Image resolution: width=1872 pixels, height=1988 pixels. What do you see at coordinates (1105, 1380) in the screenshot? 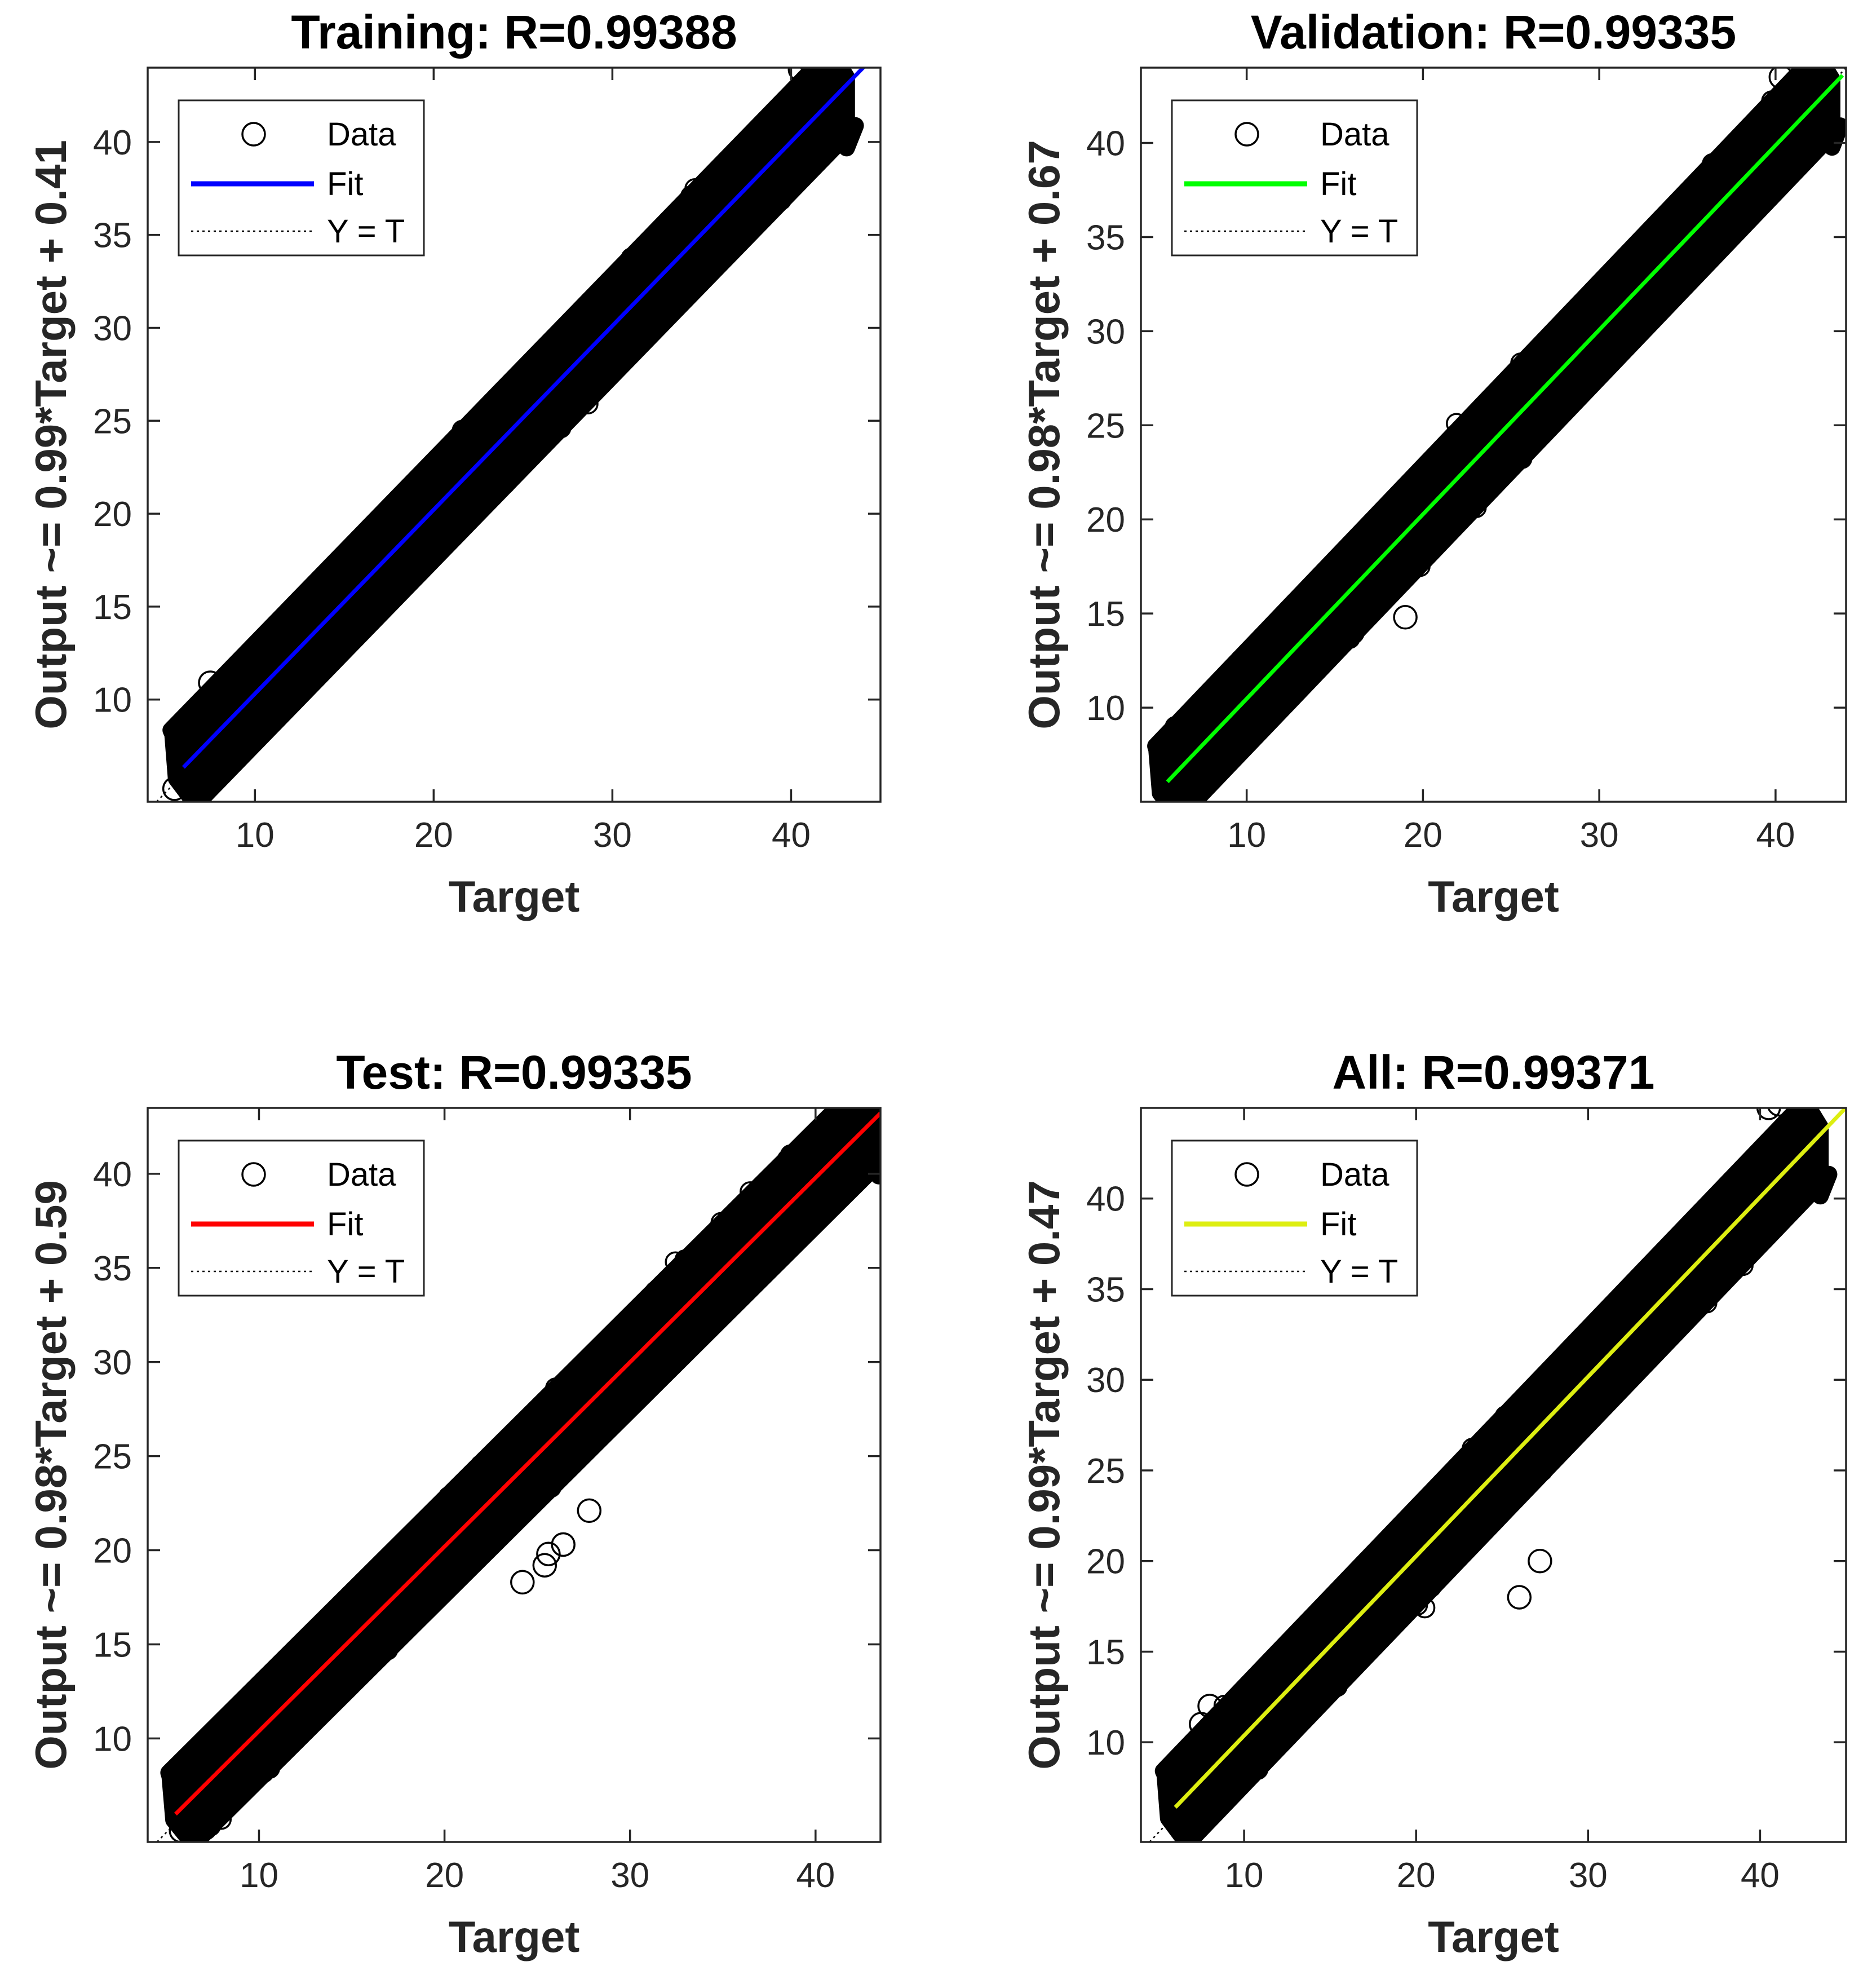
I see `y-tick-label: 30` at bounding box center [1105, 1380].